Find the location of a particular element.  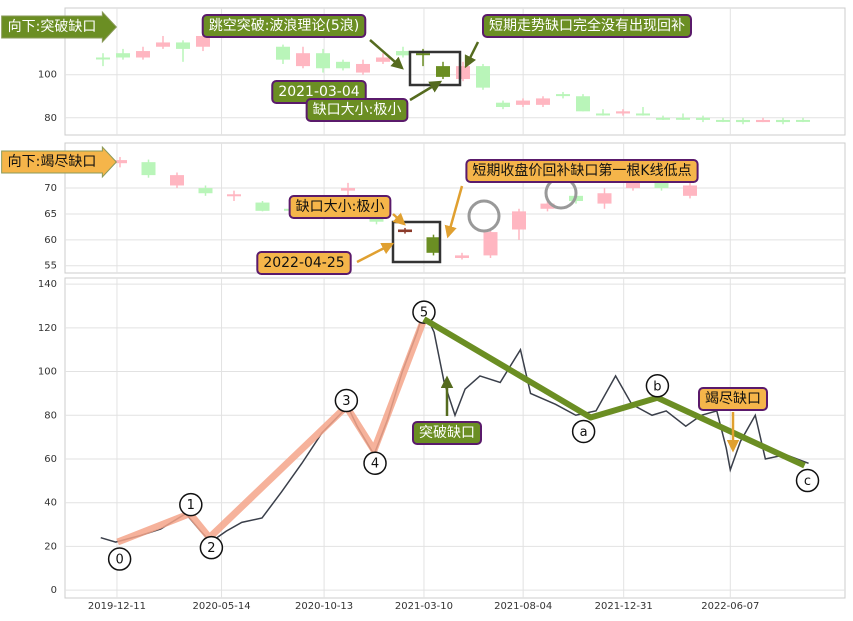

y-tick-label: 120 is located at coordinates (47, 328).